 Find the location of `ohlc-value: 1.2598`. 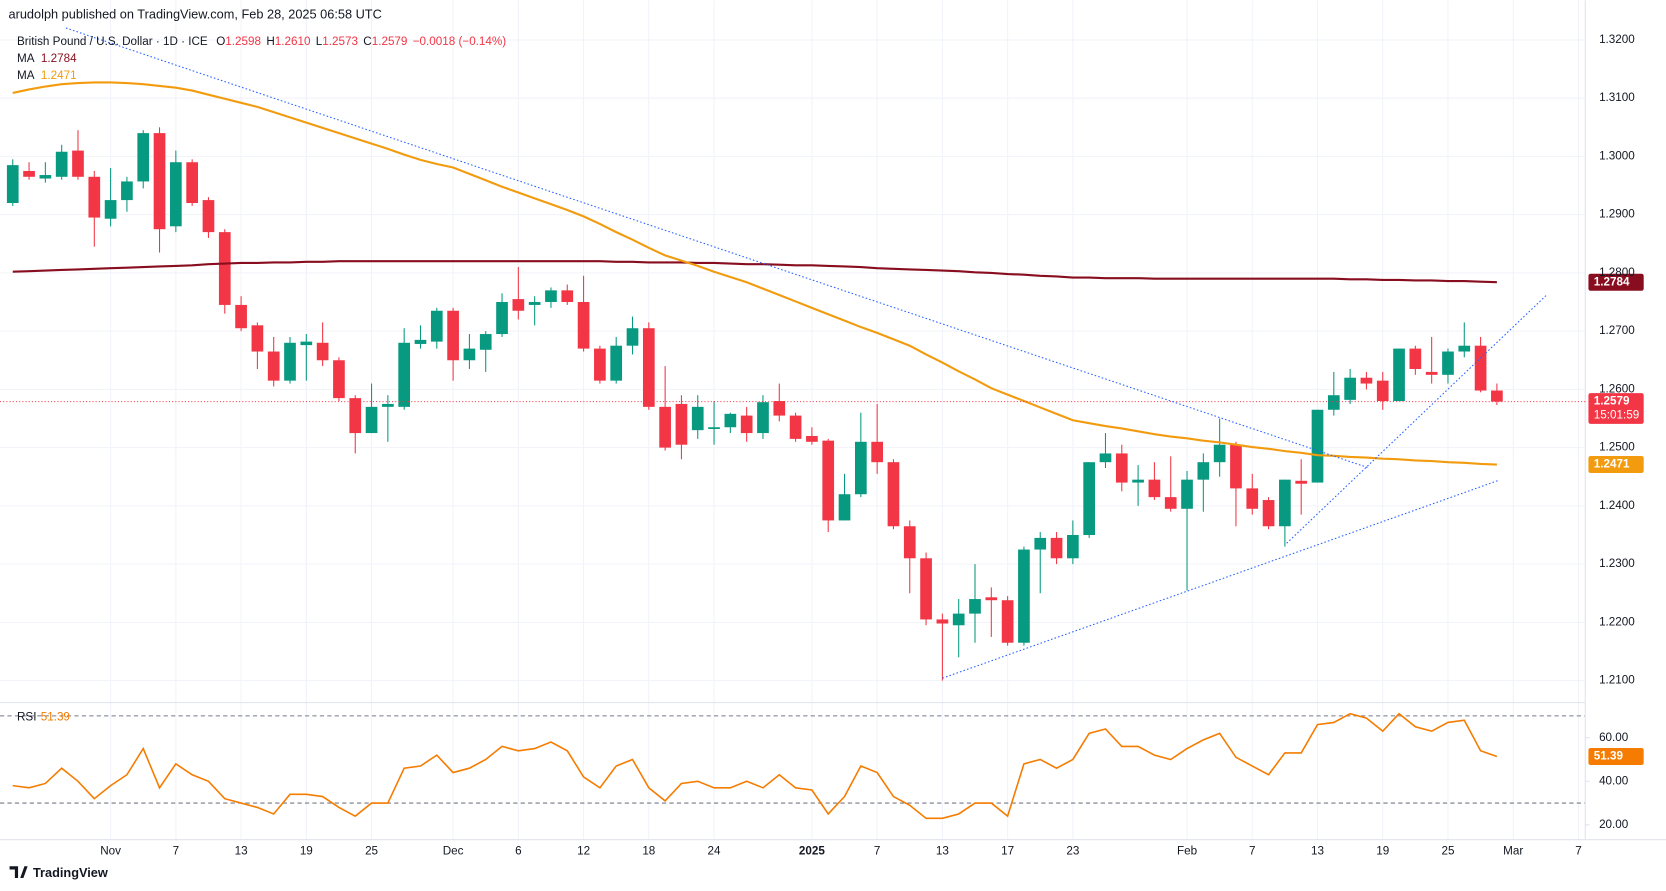

ohlc-value: 1.2598 is located at coordinates (243, 41).